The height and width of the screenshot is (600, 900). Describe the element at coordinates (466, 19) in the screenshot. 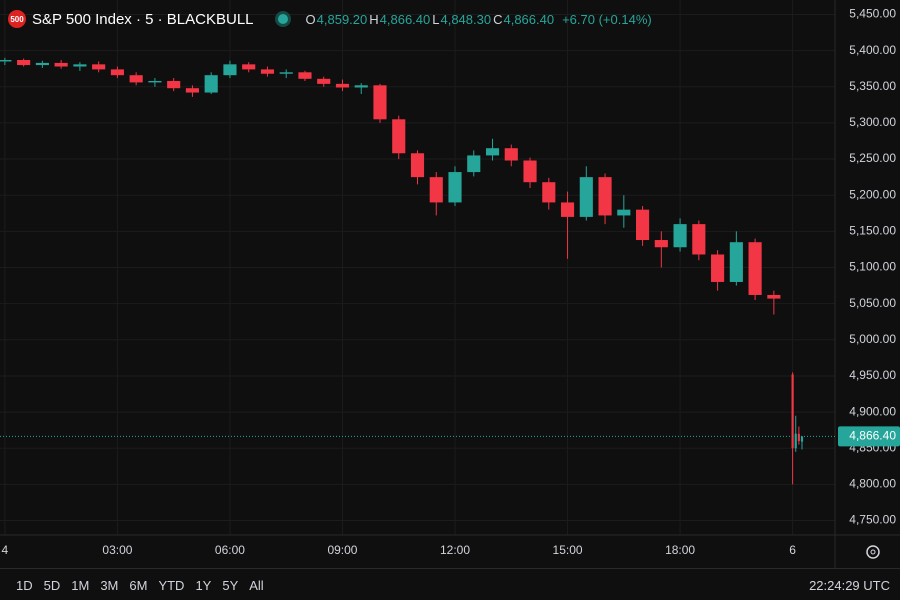

I see `ohlc-value: 4,848.30` at that location.